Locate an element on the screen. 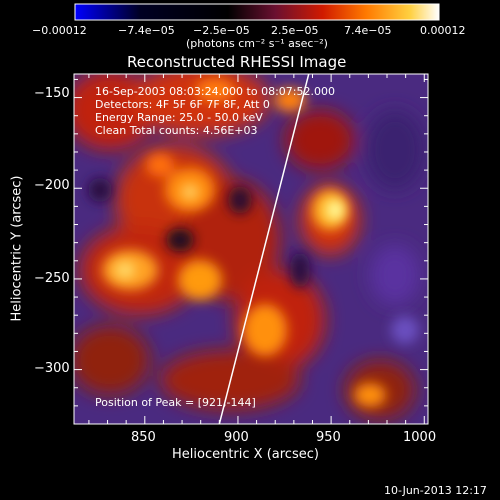 This screenshot has height=500, width=500. y-tick-m200: −200 is located at coordinates (52, 185).